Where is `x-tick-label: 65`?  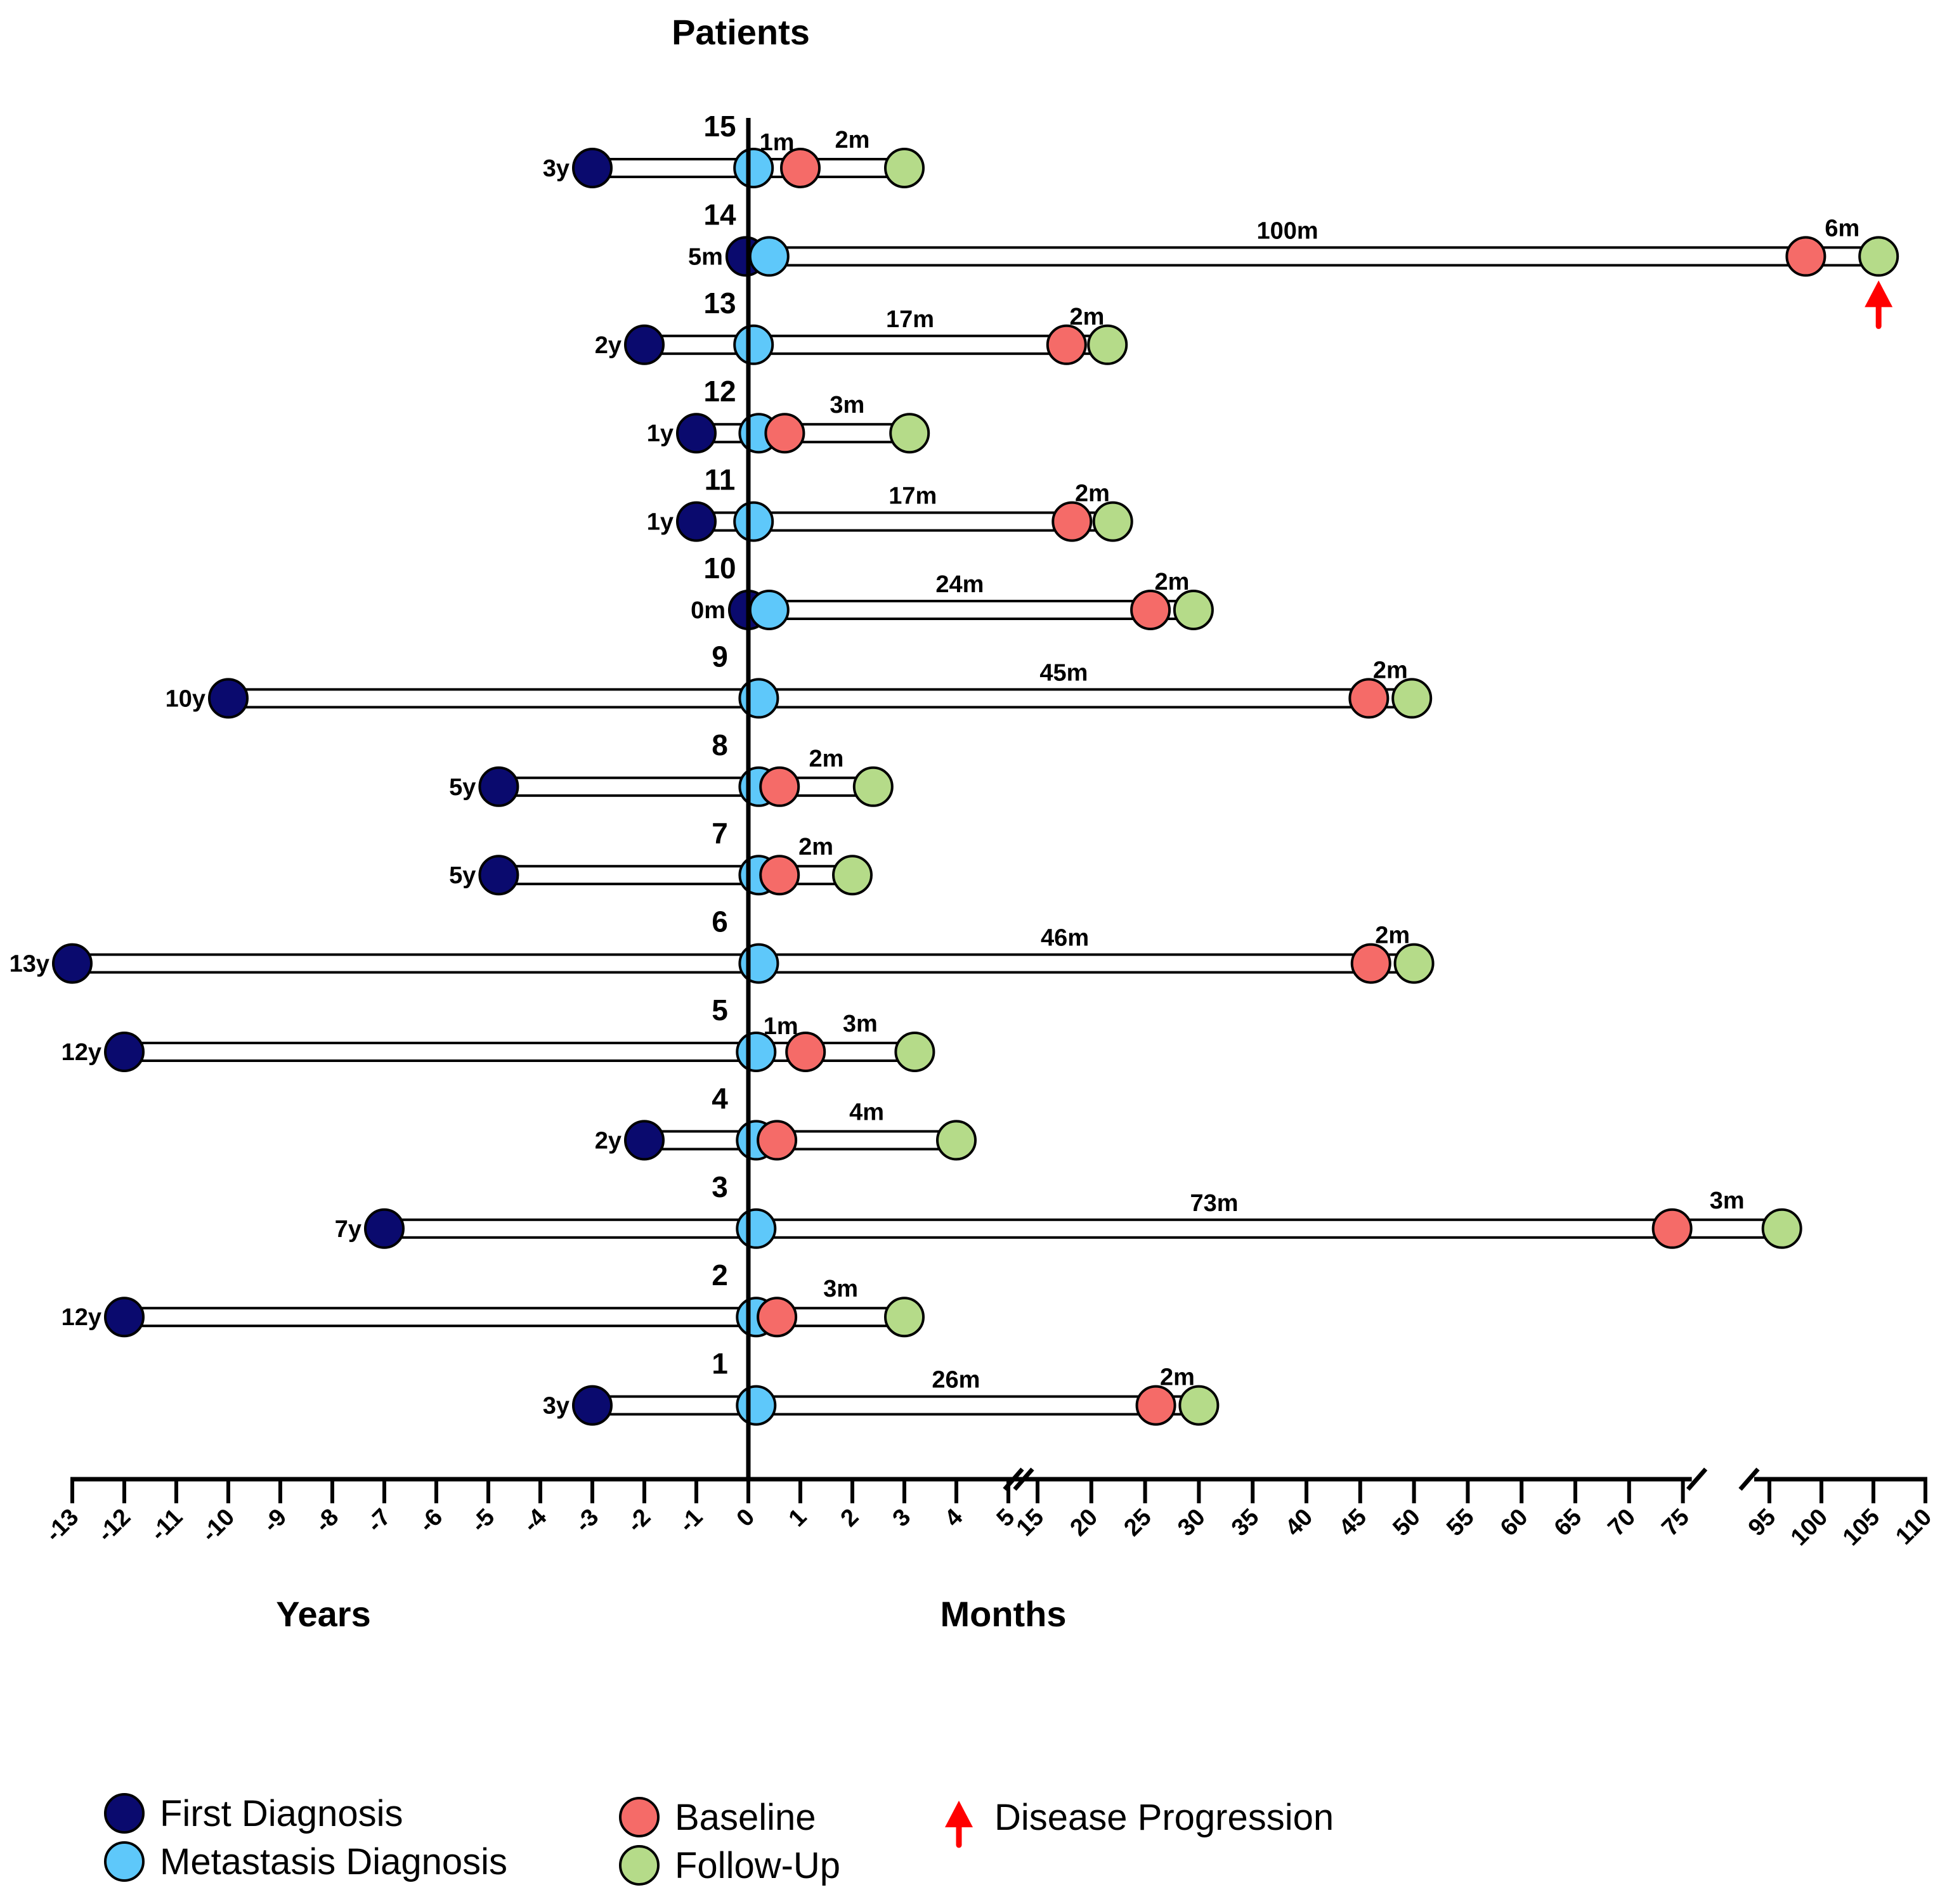
x-tick-label: 65 is located at coordinates (1568, 1523).